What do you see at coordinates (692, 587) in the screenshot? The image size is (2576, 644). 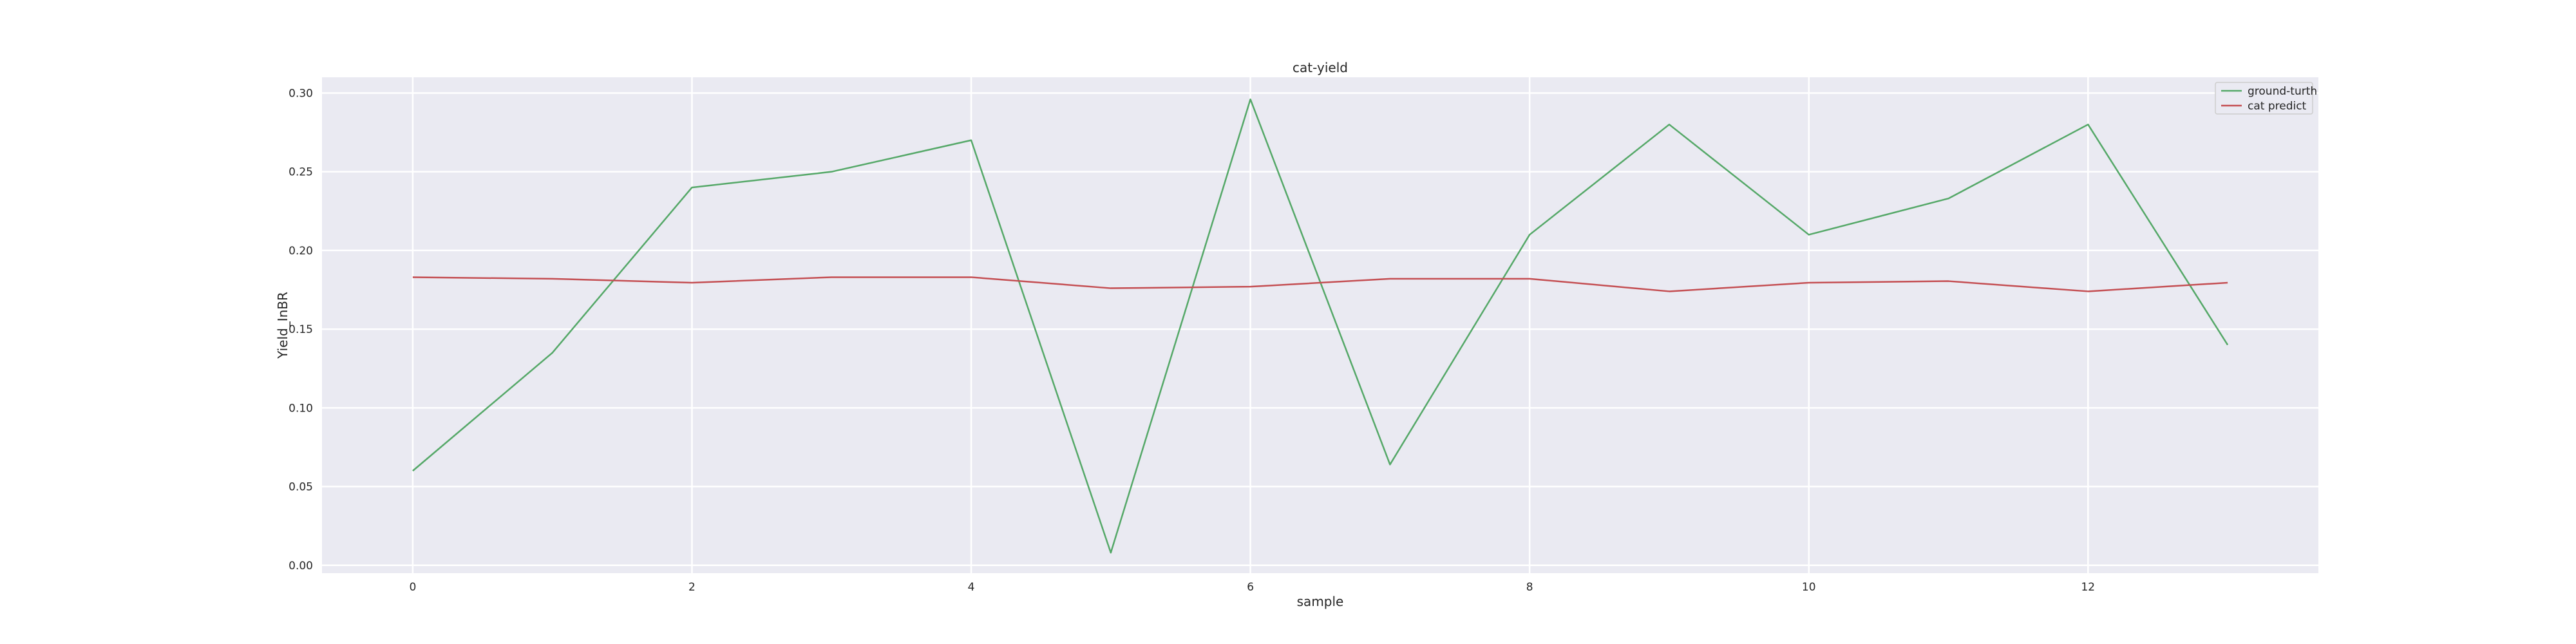 I see `x-tick-label: 2` at bounding box center [692, 587].